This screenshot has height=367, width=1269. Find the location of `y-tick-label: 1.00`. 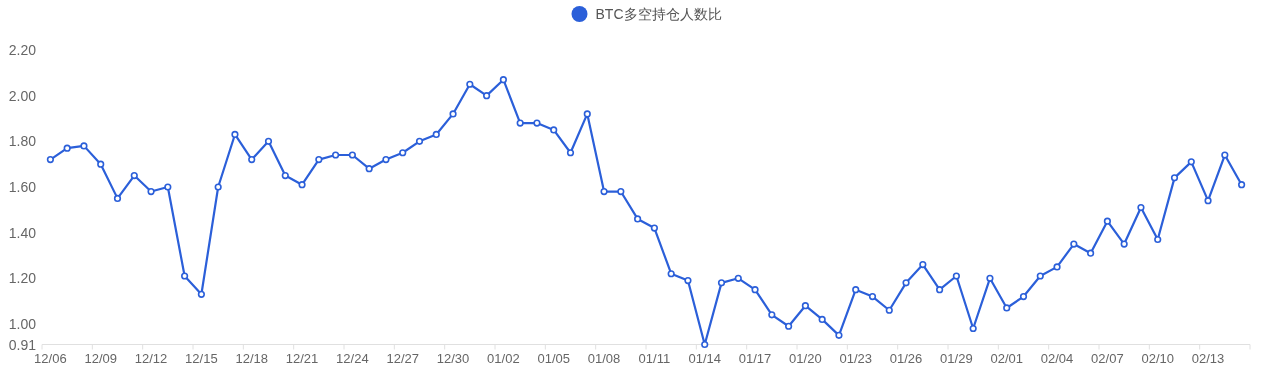

y-tick-label: 1.00 is located at coordinates (22, 323).